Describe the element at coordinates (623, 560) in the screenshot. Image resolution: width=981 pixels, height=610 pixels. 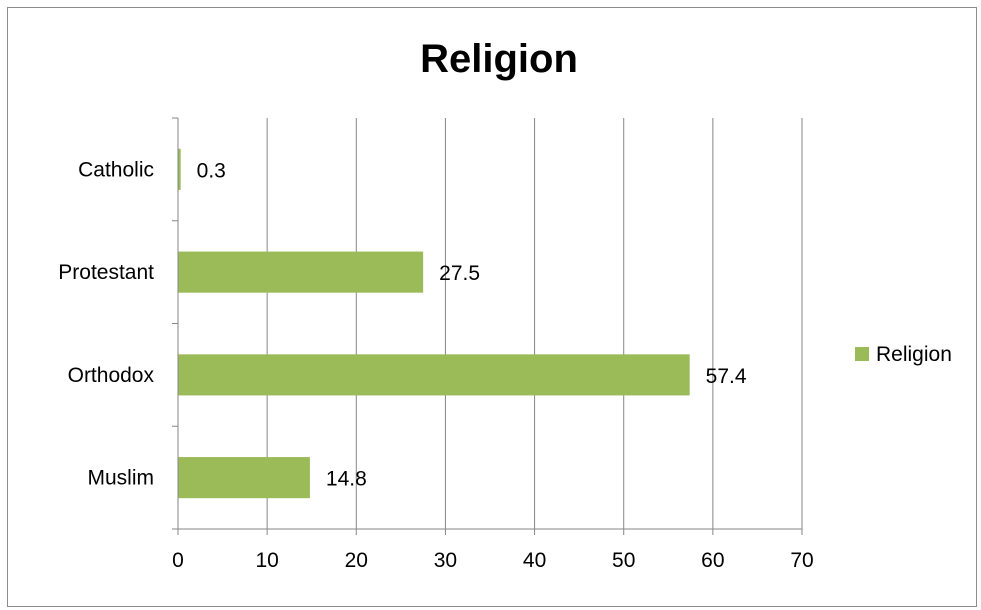
I see `x-tick-label: 50` at that location.